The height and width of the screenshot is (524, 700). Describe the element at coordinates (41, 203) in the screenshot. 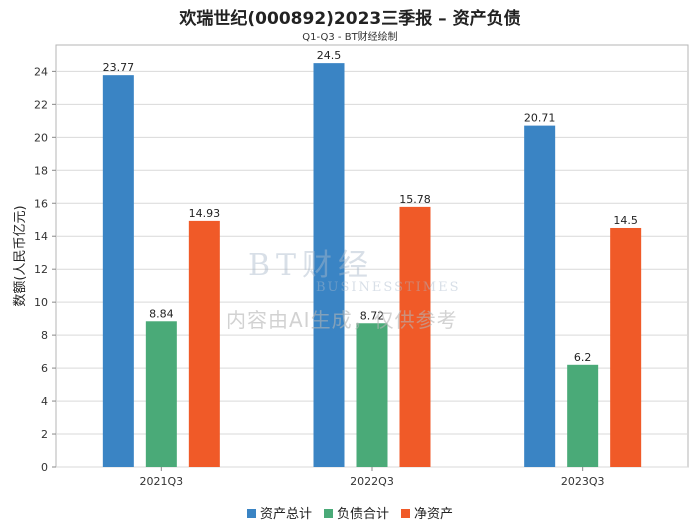

I see `y-tick-label: 16` at that location.